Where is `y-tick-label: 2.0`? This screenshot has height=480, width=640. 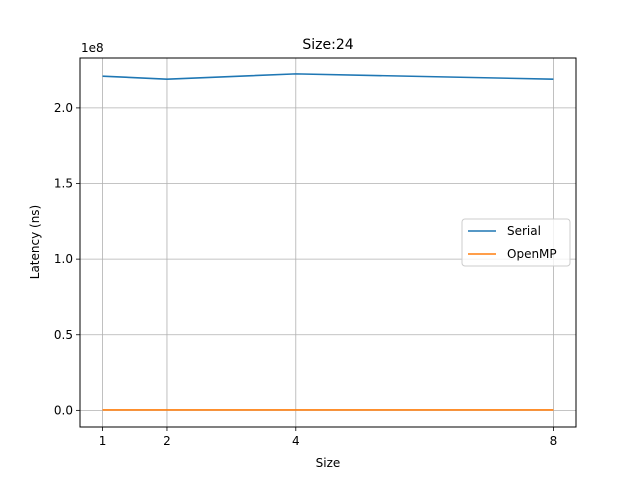 y-tick-label: 2.0 is located at coordinates (63, 108).